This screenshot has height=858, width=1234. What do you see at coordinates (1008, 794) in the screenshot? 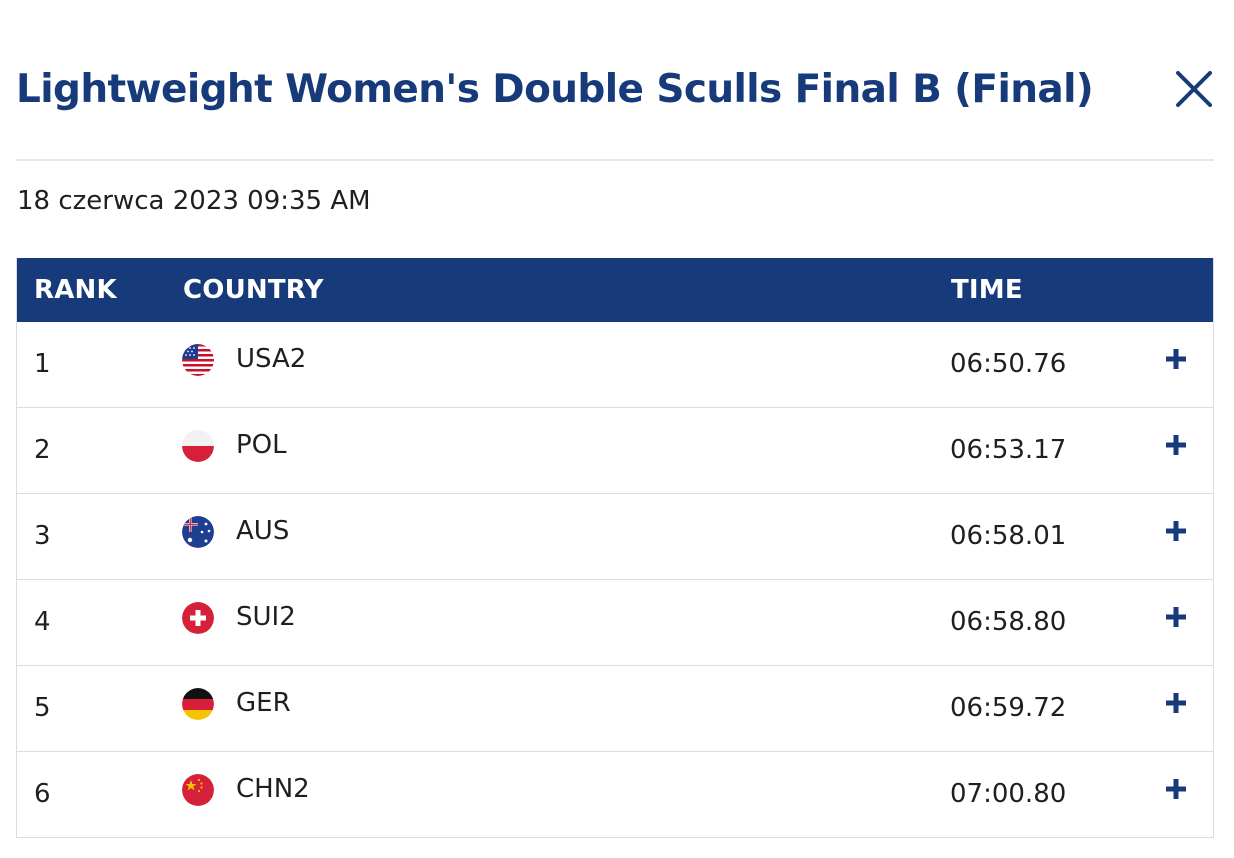
I see `time-cell: 07:00.80` at bounding box center [1008, 794].